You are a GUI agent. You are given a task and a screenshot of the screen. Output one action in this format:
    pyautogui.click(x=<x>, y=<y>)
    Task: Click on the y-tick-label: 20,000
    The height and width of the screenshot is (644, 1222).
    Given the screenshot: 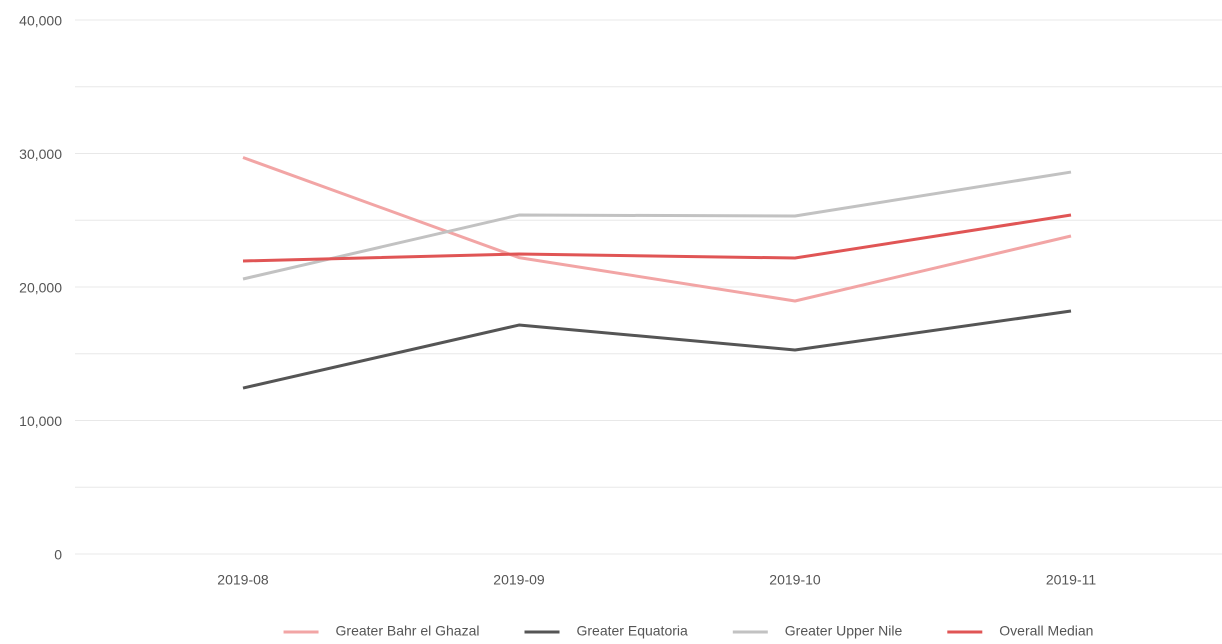 What is the action you would take?
    pyautogui.click(x=40, y=288)
    